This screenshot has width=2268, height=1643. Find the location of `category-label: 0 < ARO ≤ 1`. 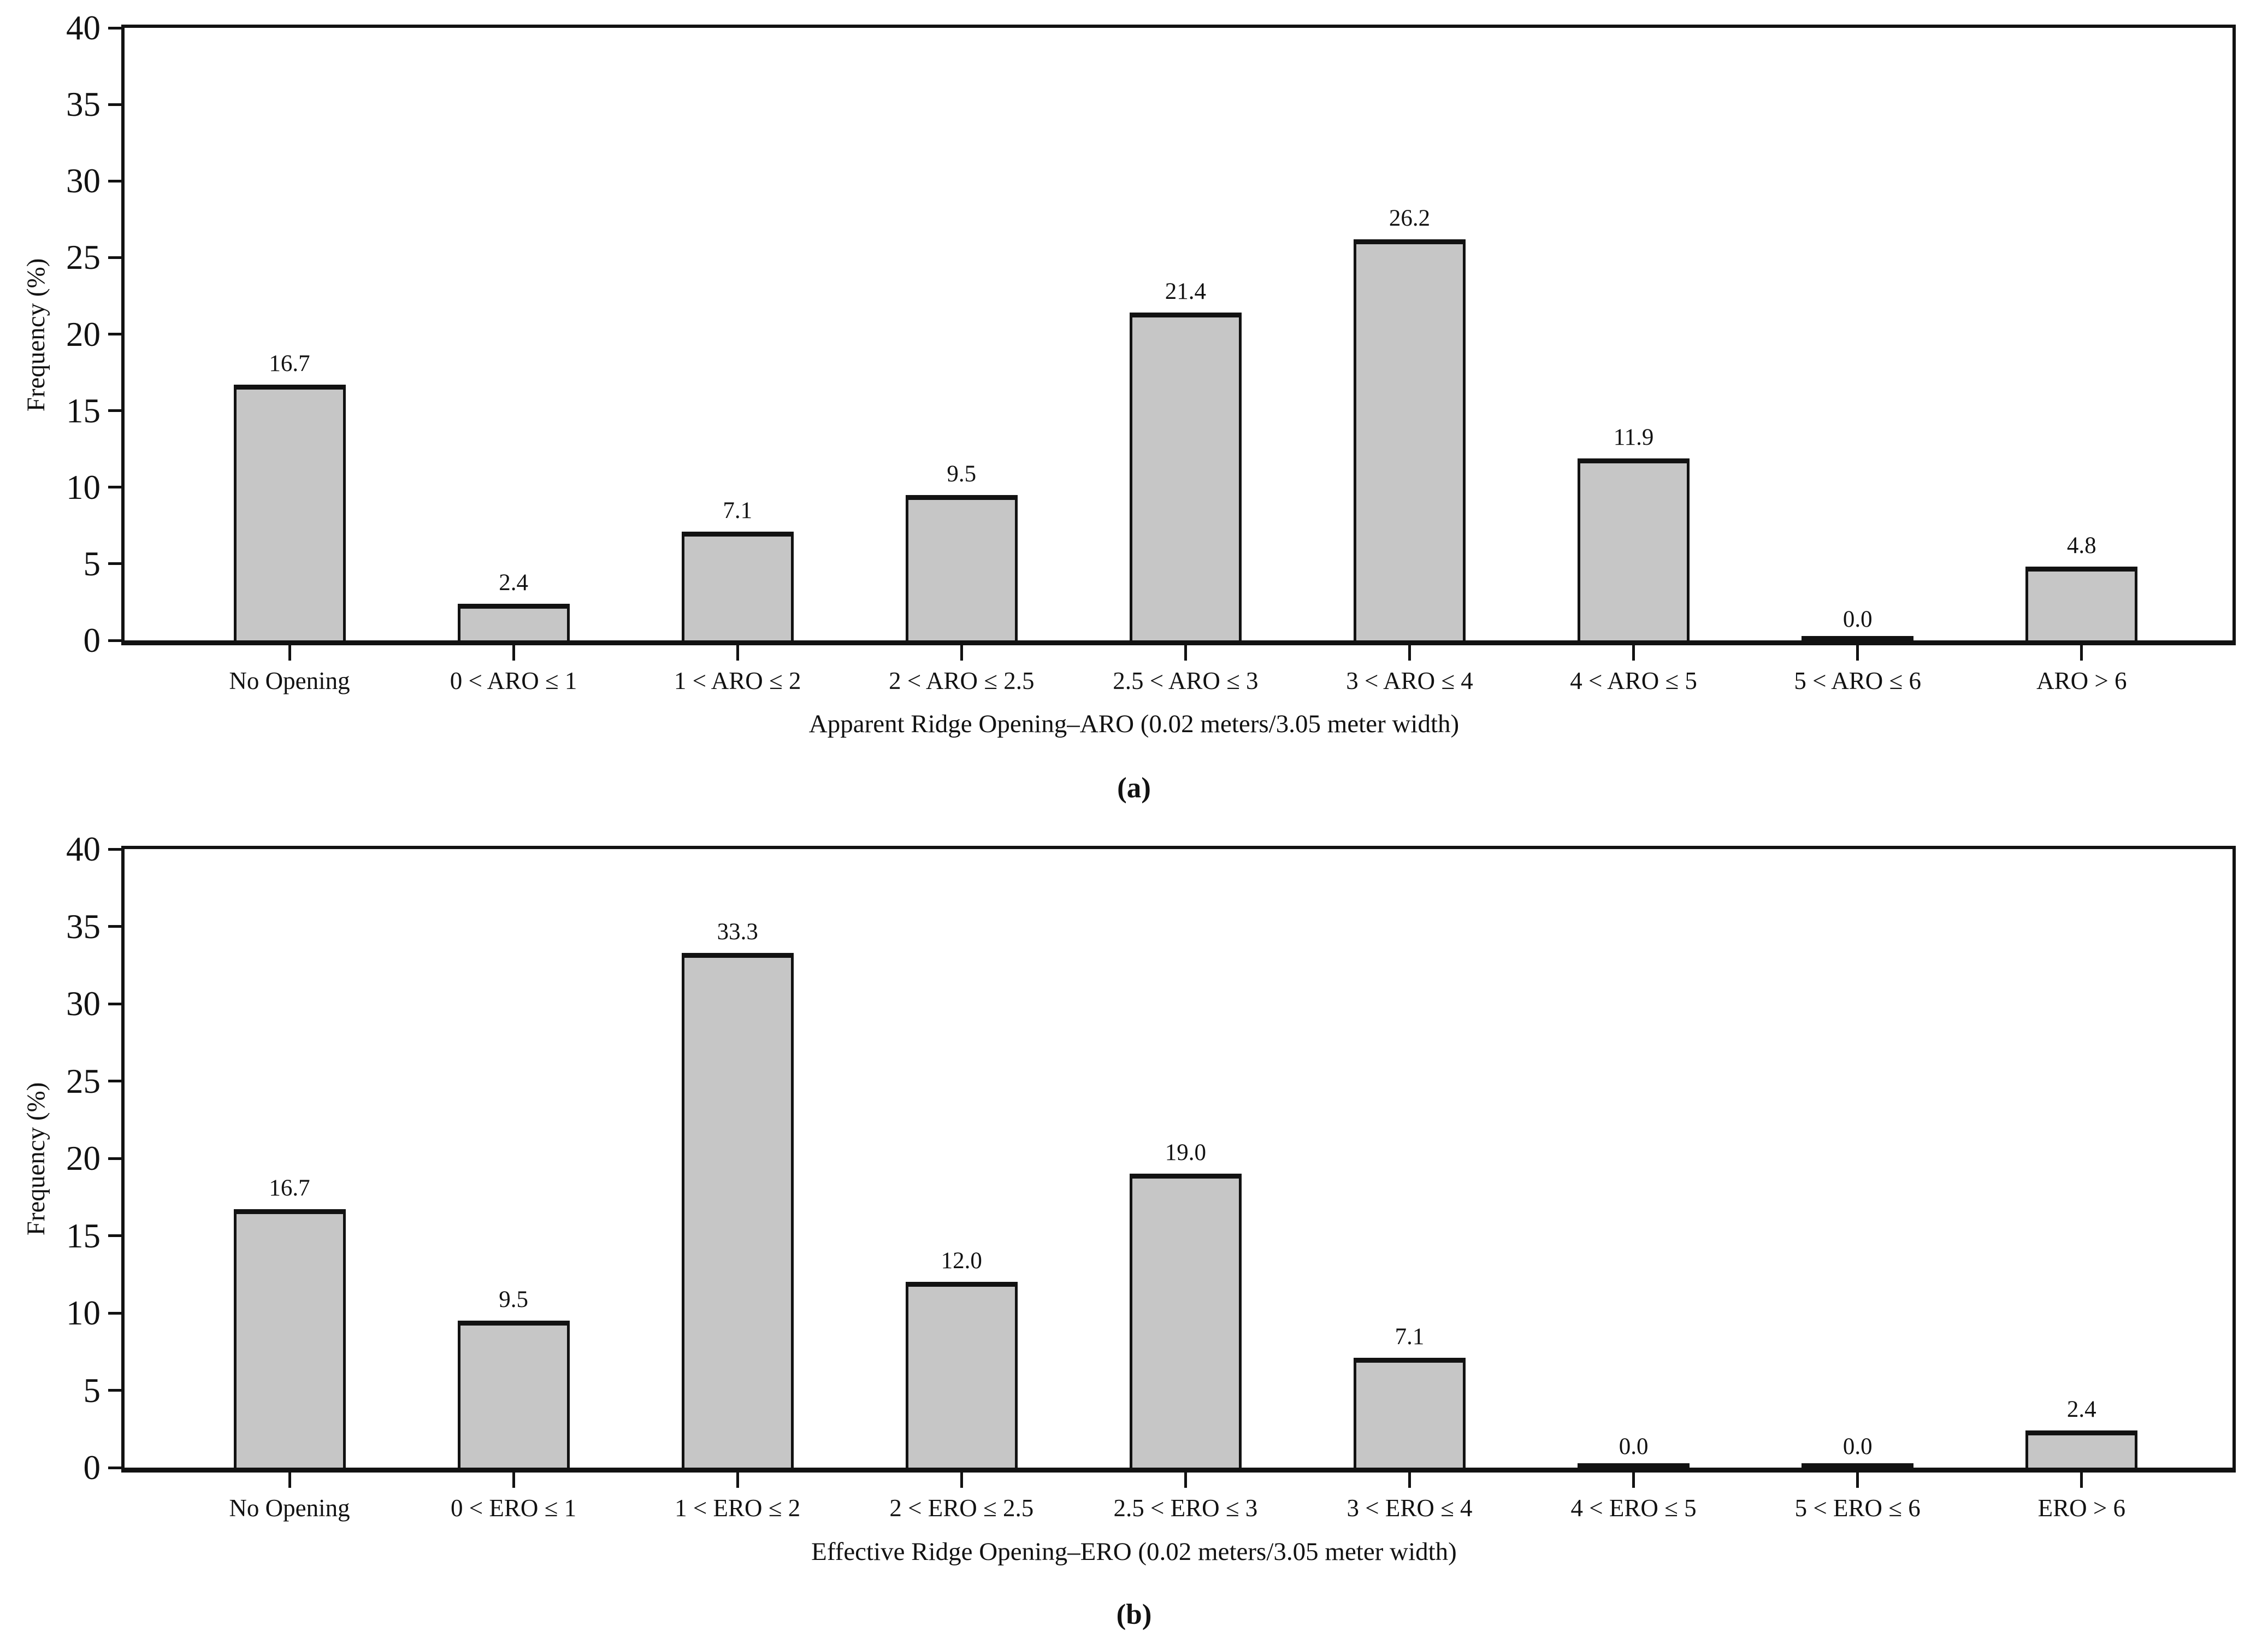

category-label: 0 < ARO ≤ 1 is located at coordinates (513, 680).